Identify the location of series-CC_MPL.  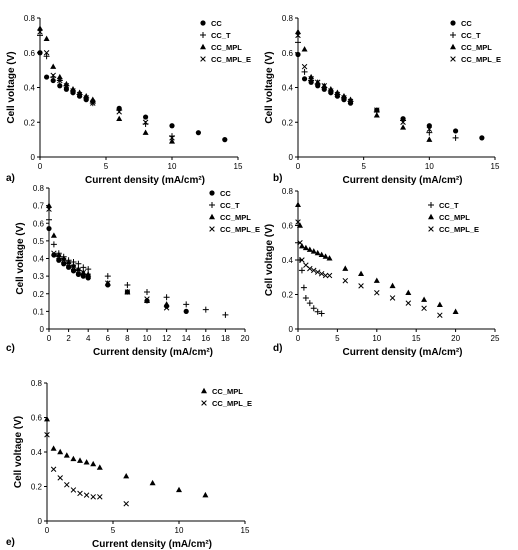
(126, 457).